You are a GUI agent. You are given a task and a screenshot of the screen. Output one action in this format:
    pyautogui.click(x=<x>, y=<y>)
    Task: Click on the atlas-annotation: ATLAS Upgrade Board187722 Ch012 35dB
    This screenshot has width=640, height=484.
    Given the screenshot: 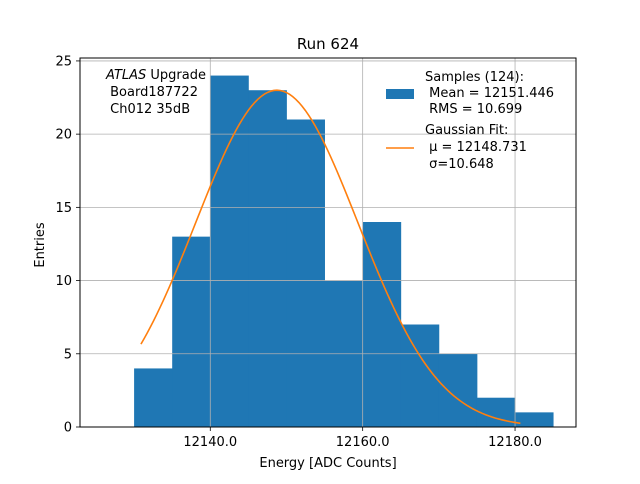 What is the action you would take?
    pyautogui.click(x=155, y=92)
    